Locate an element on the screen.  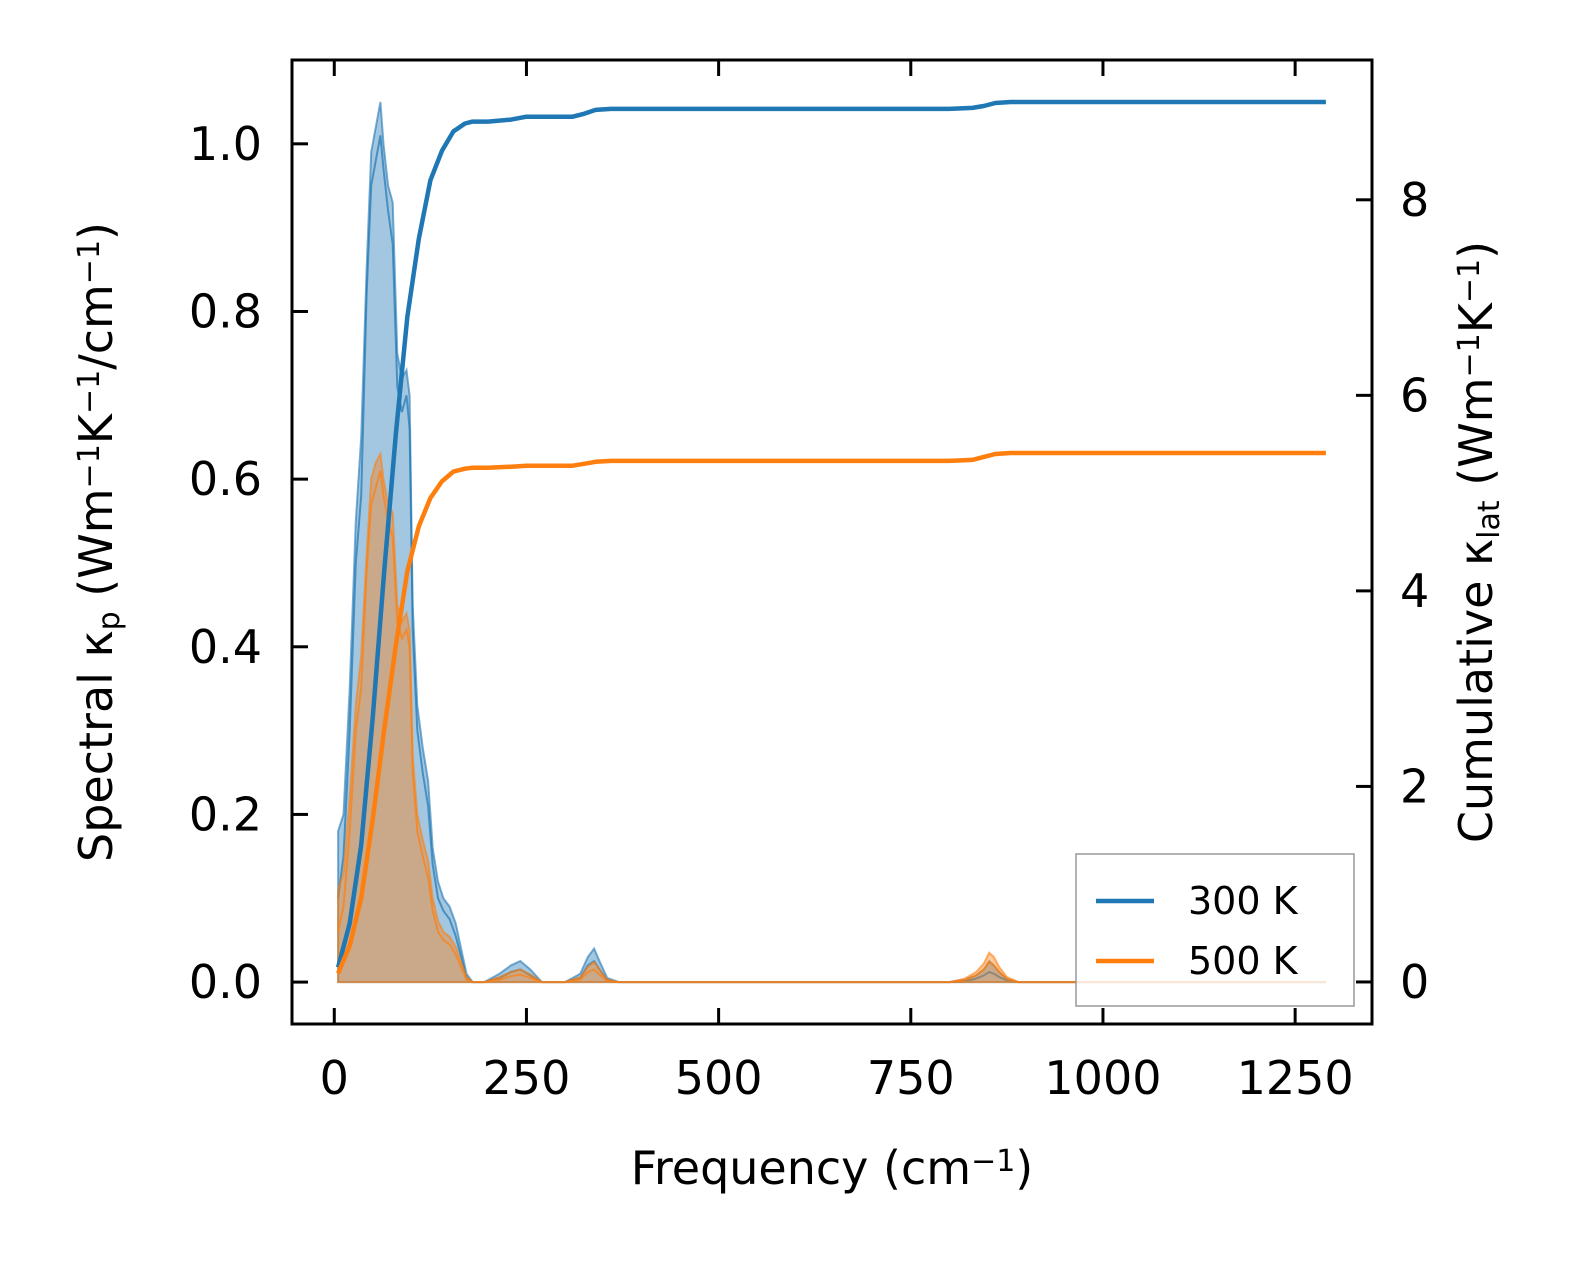
y-right-tick-label: 2 is located at coordinates (1414, 786).